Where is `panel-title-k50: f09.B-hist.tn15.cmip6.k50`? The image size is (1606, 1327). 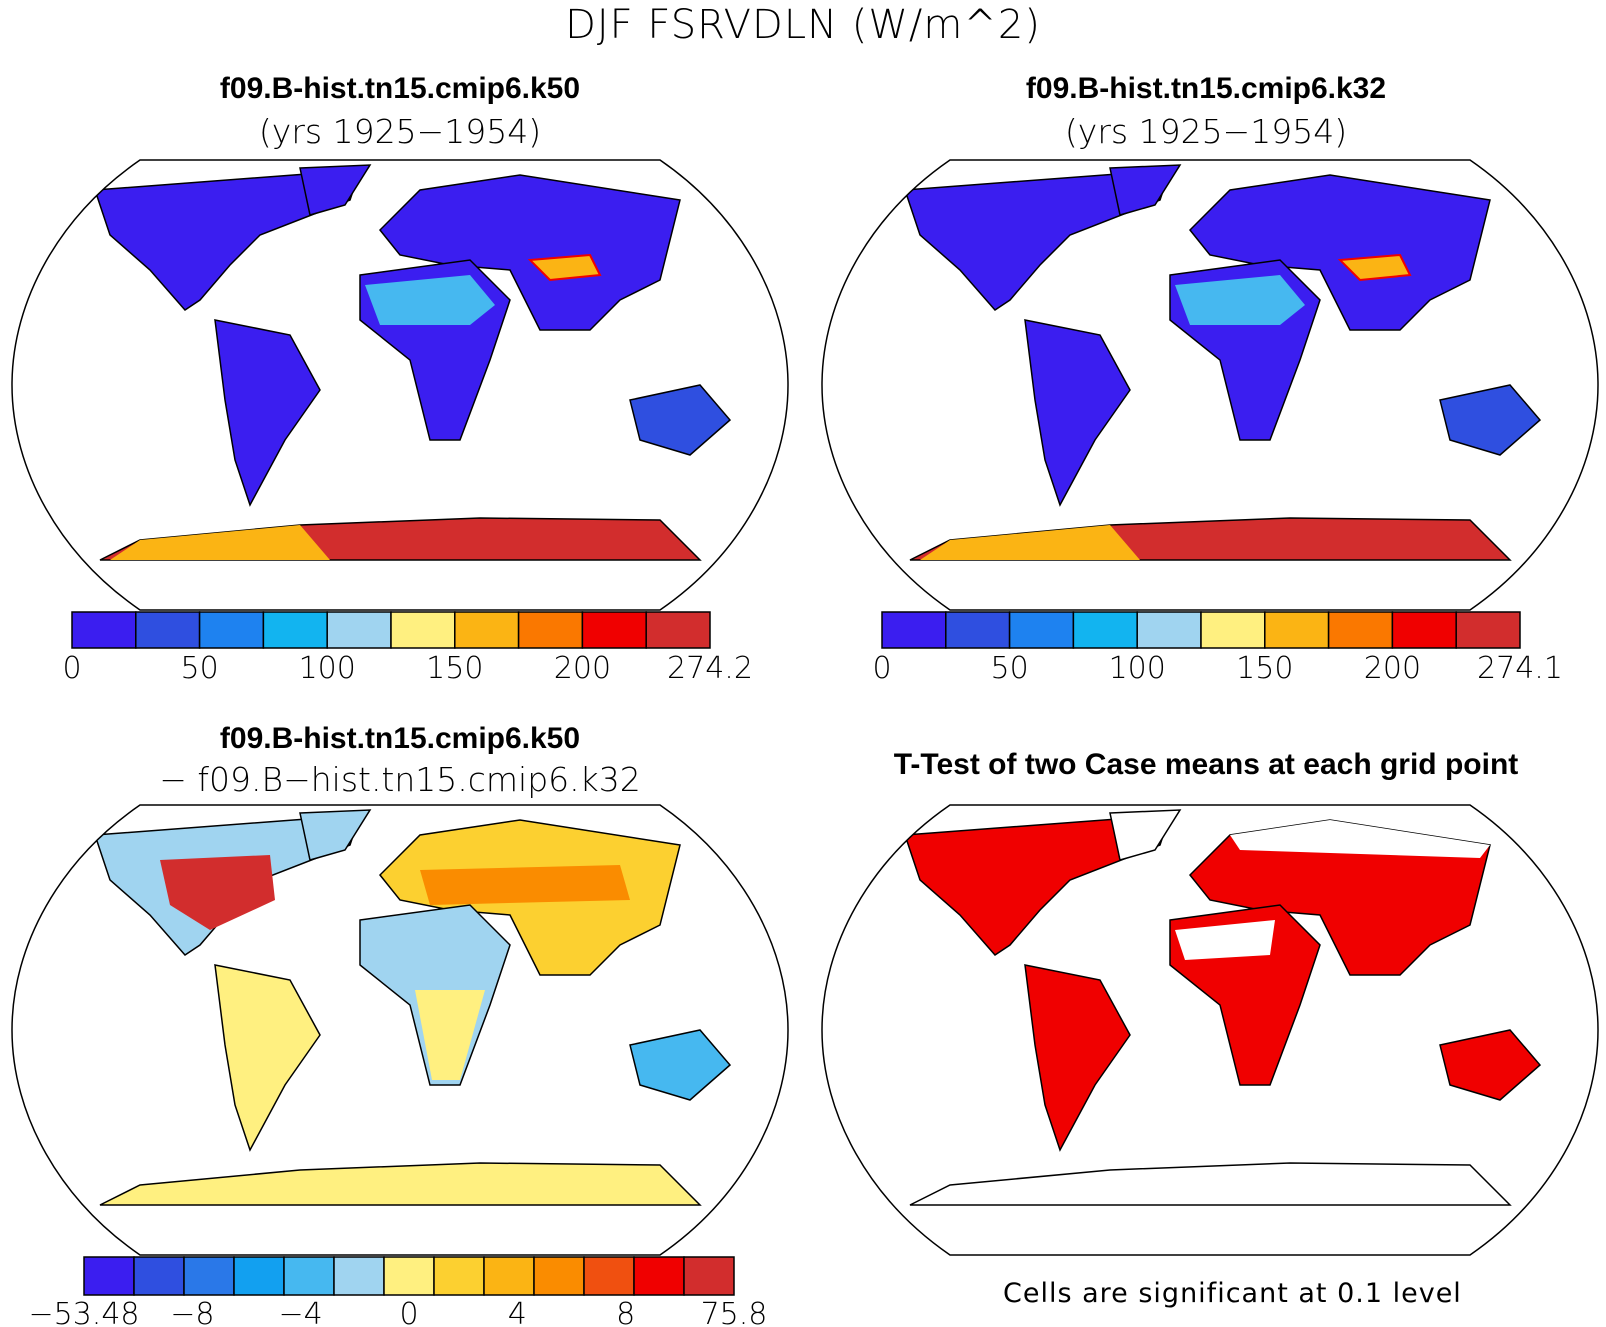
panel-title-k50: f09.B-hist.tn15.cmip6.k50 is located at coordinates (400, 88).